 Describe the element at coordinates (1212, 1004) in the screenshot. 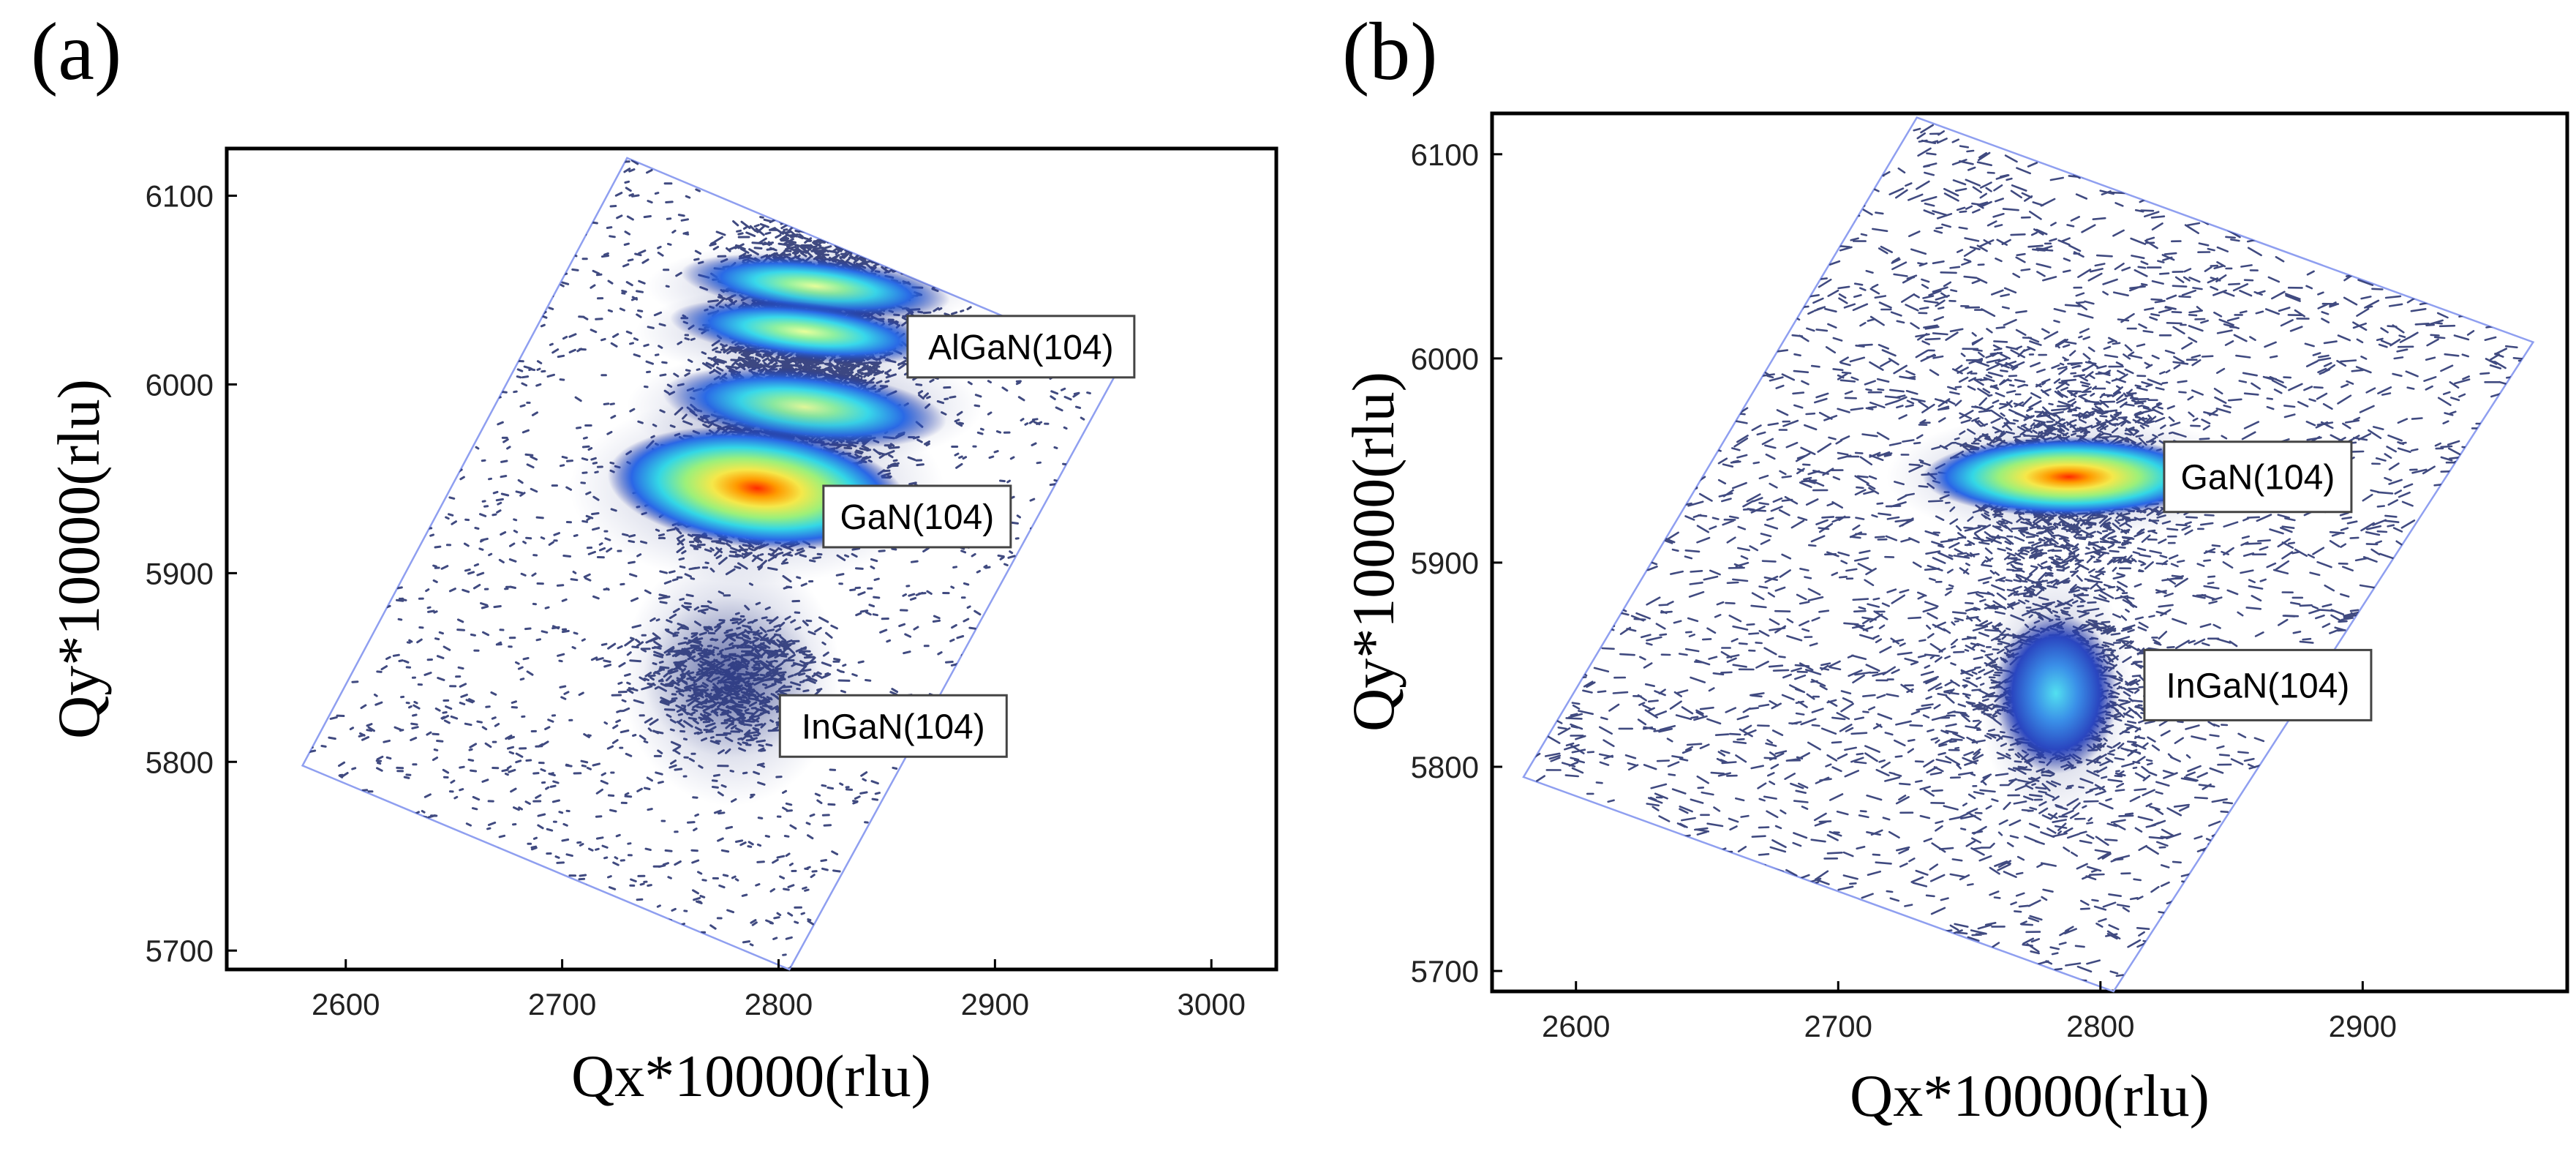

I see `x-tick-label: 3000` at that location.